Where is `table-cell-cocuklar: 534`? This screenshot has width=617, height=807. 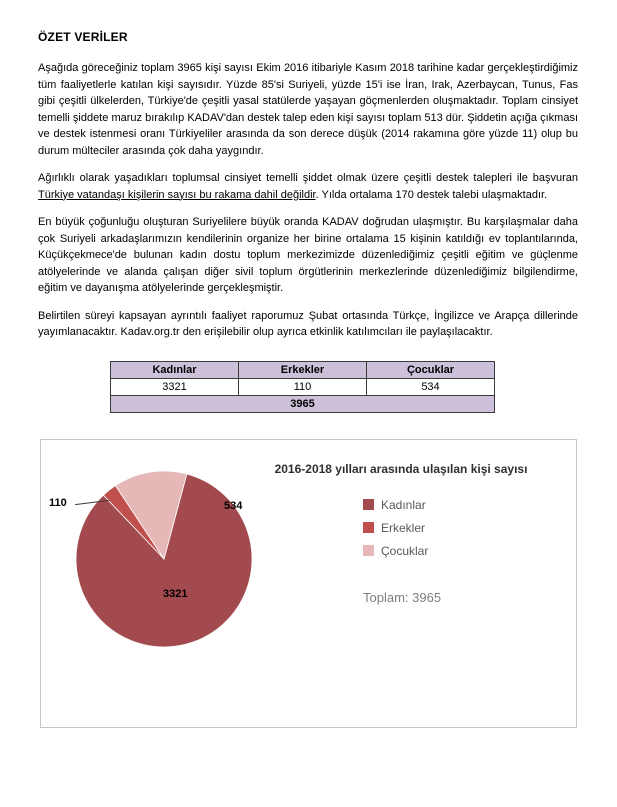 table-cell-cocuklar: 534 is located at coordinates (430, 386).